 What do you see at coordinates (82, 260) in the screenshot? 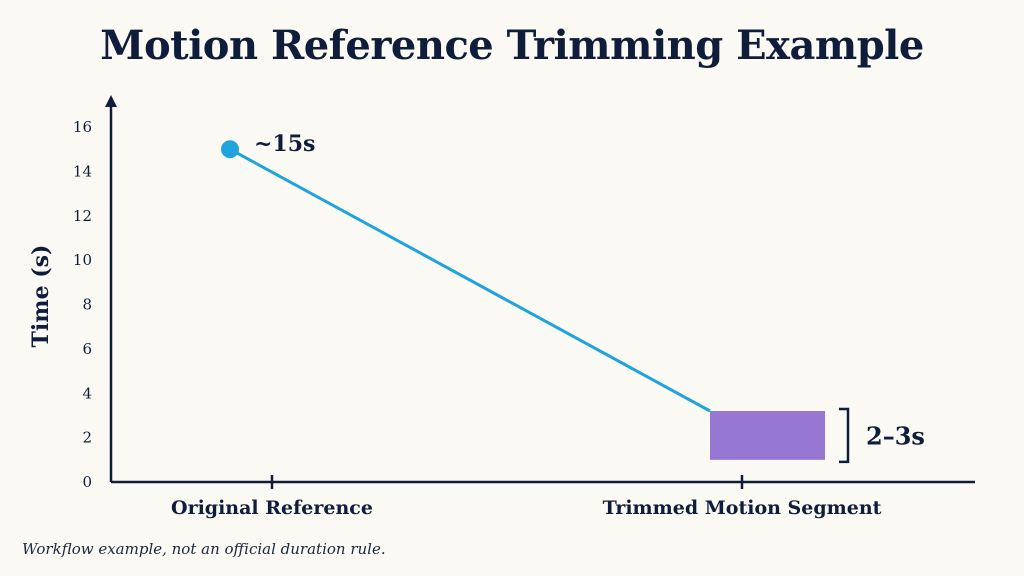
I see `y-tick-label: 10` at bounding box center [82, 260].